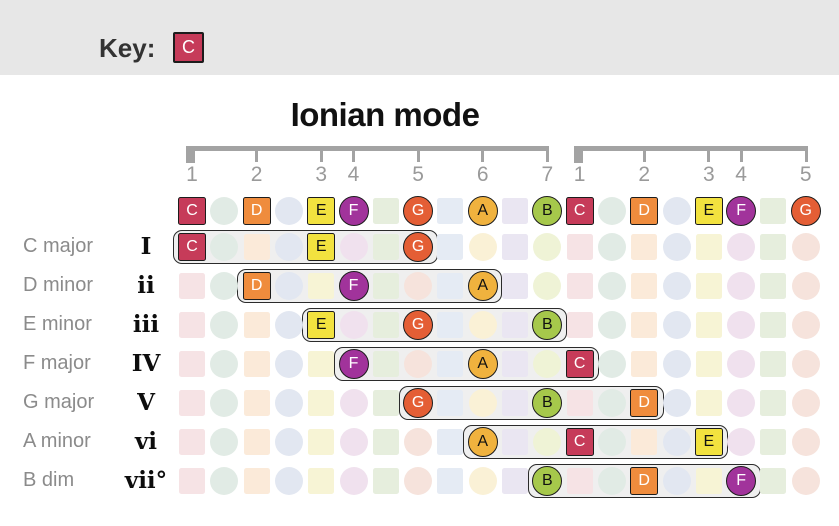 Image resolution: width=839 pixels, height=526 pixels. I want to click on note-B: B, so click(547, 211).